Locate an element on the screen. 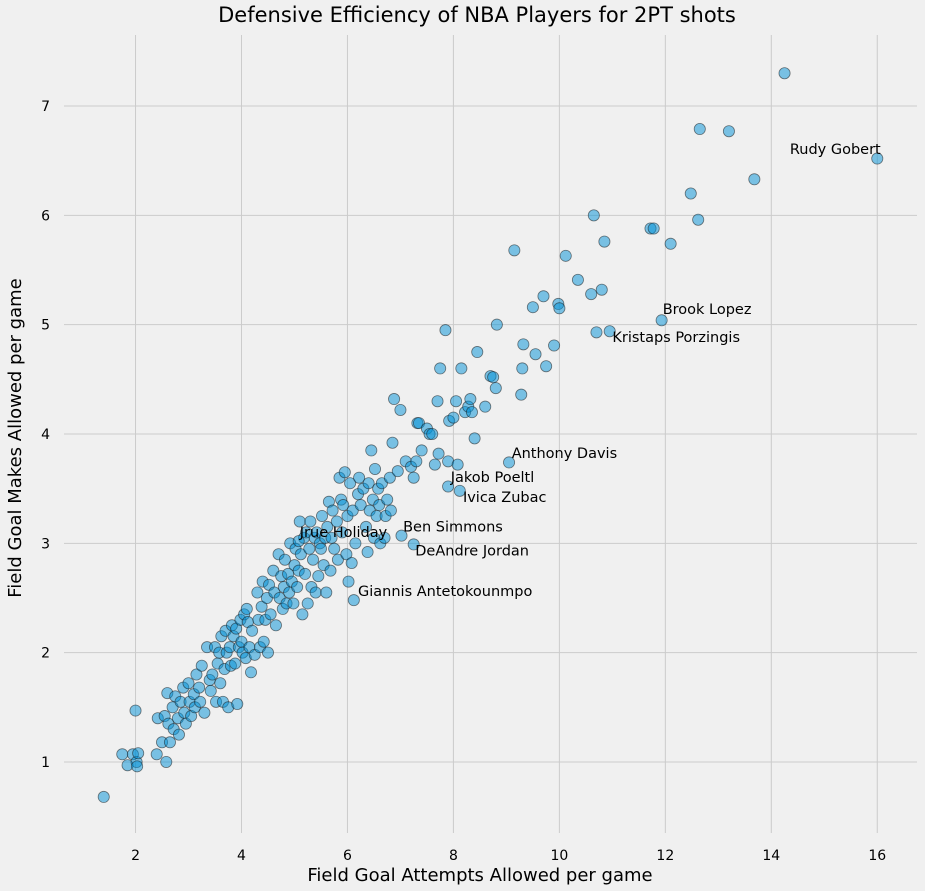 This screenshot has height=891, width=925. annotation-label: Ben Simmons is located at coordinates (453, 527).